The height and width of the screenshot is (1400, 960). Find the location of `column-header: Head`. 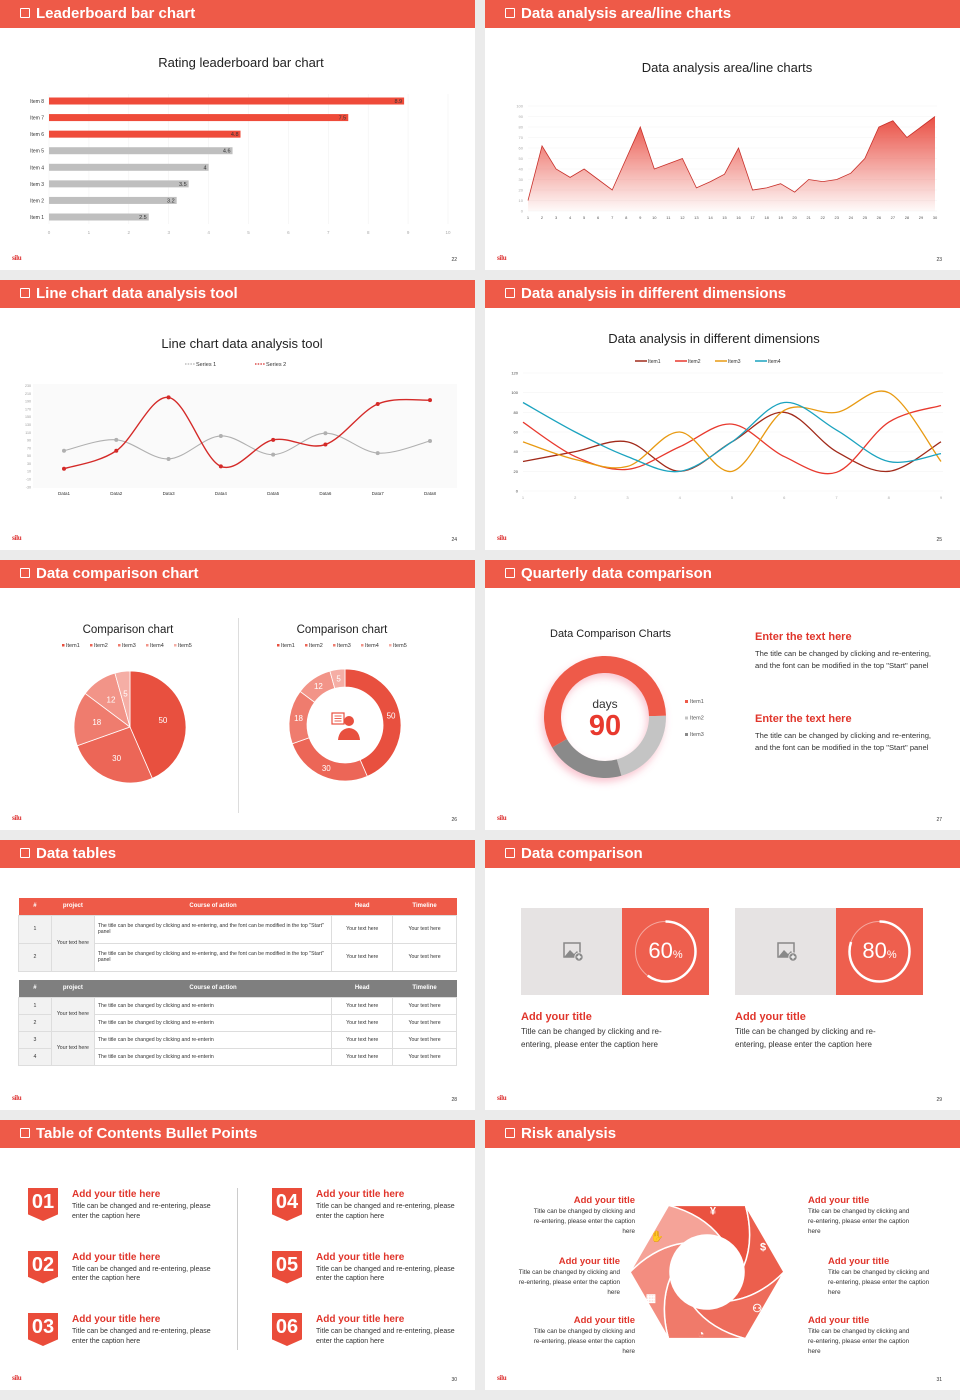

column-header: Head is located at coordinates (362, 988).